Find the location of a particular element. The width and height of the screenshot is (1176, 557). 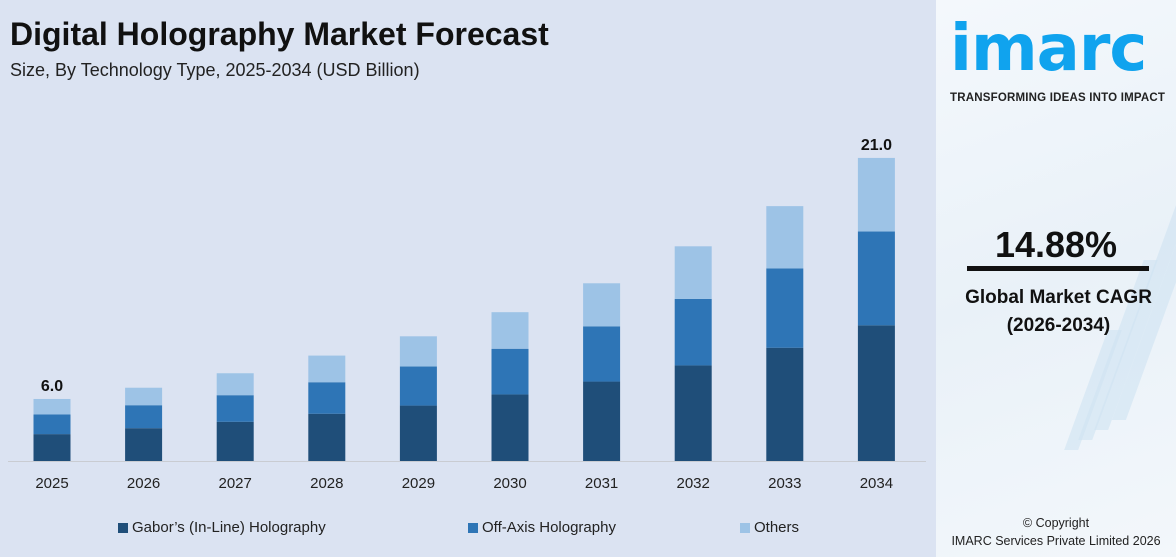

x-tick-label: 2033 is located at coordinates (784, 483).